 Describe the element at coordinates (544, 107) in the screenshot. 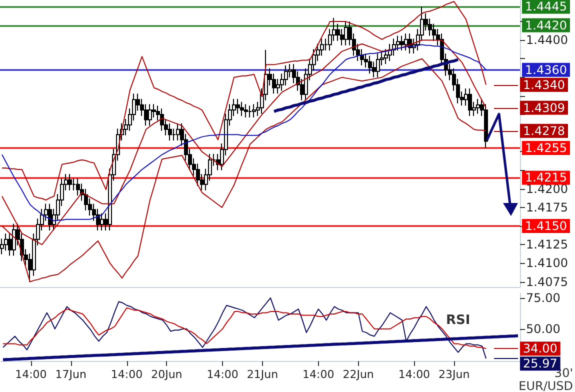

I see `data-label: 1.4309` at that location.